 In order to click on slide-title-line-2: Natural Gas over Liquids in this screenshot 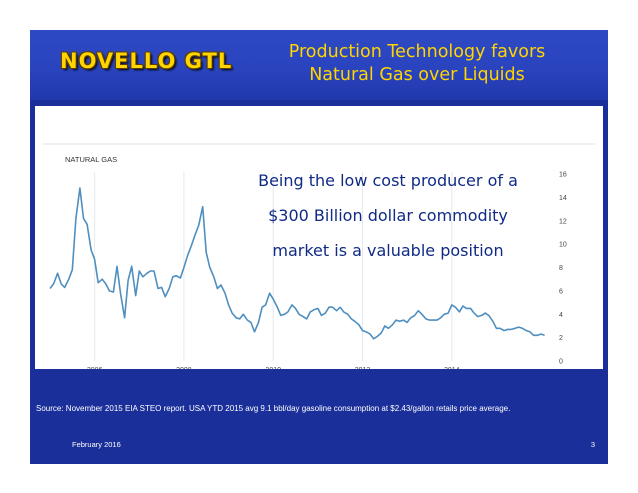, I will do `click(417, 75)`.